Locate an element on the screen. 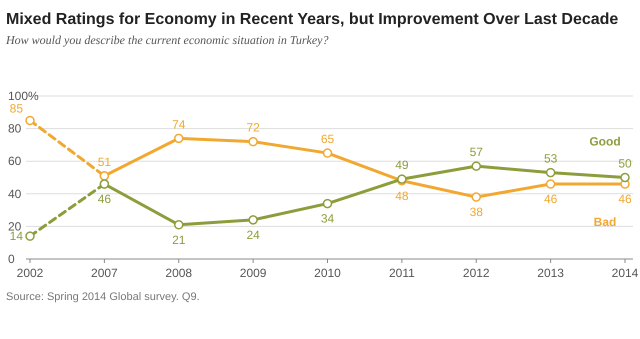 Image resolution: width=640 pixels, height=339 pixels. chart-title: Mixed Ratings for Economy in Recent Years, but Improvement Over Last Decade is located at coordinates (312, 19).